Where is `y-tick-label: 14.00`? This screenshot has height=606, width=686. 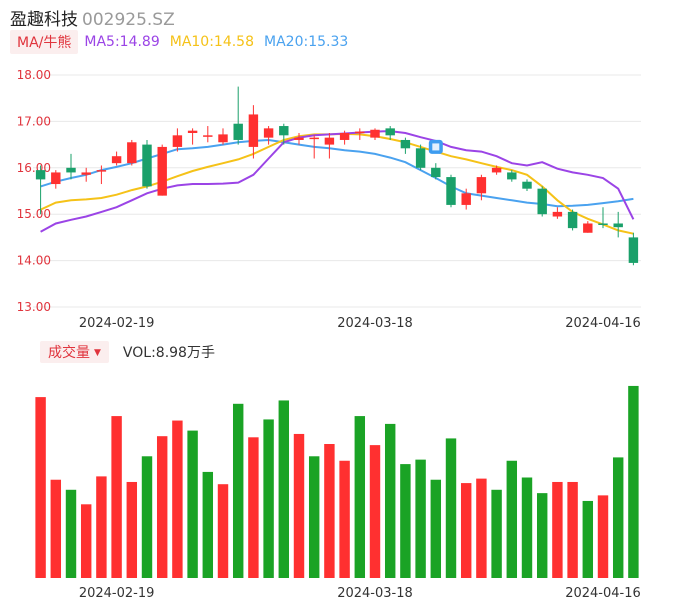
y-tick-label: 14.00 is located at coordinates (34, 261).